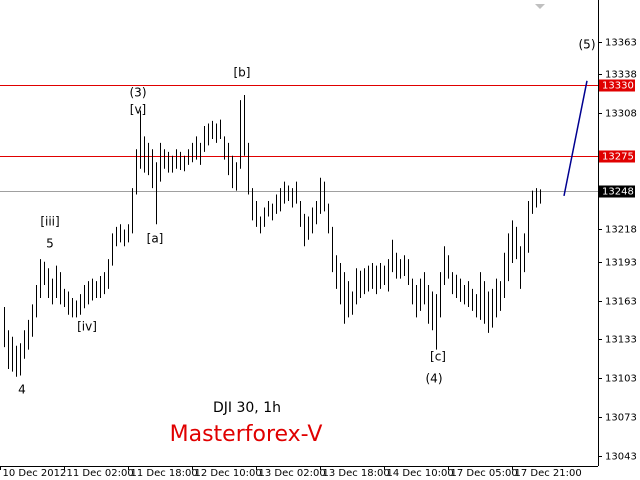  What do you see at coordinates (621, 457) in the screenshot?
I see `y-tick-label: 13043` at bounding box center [621, 457].